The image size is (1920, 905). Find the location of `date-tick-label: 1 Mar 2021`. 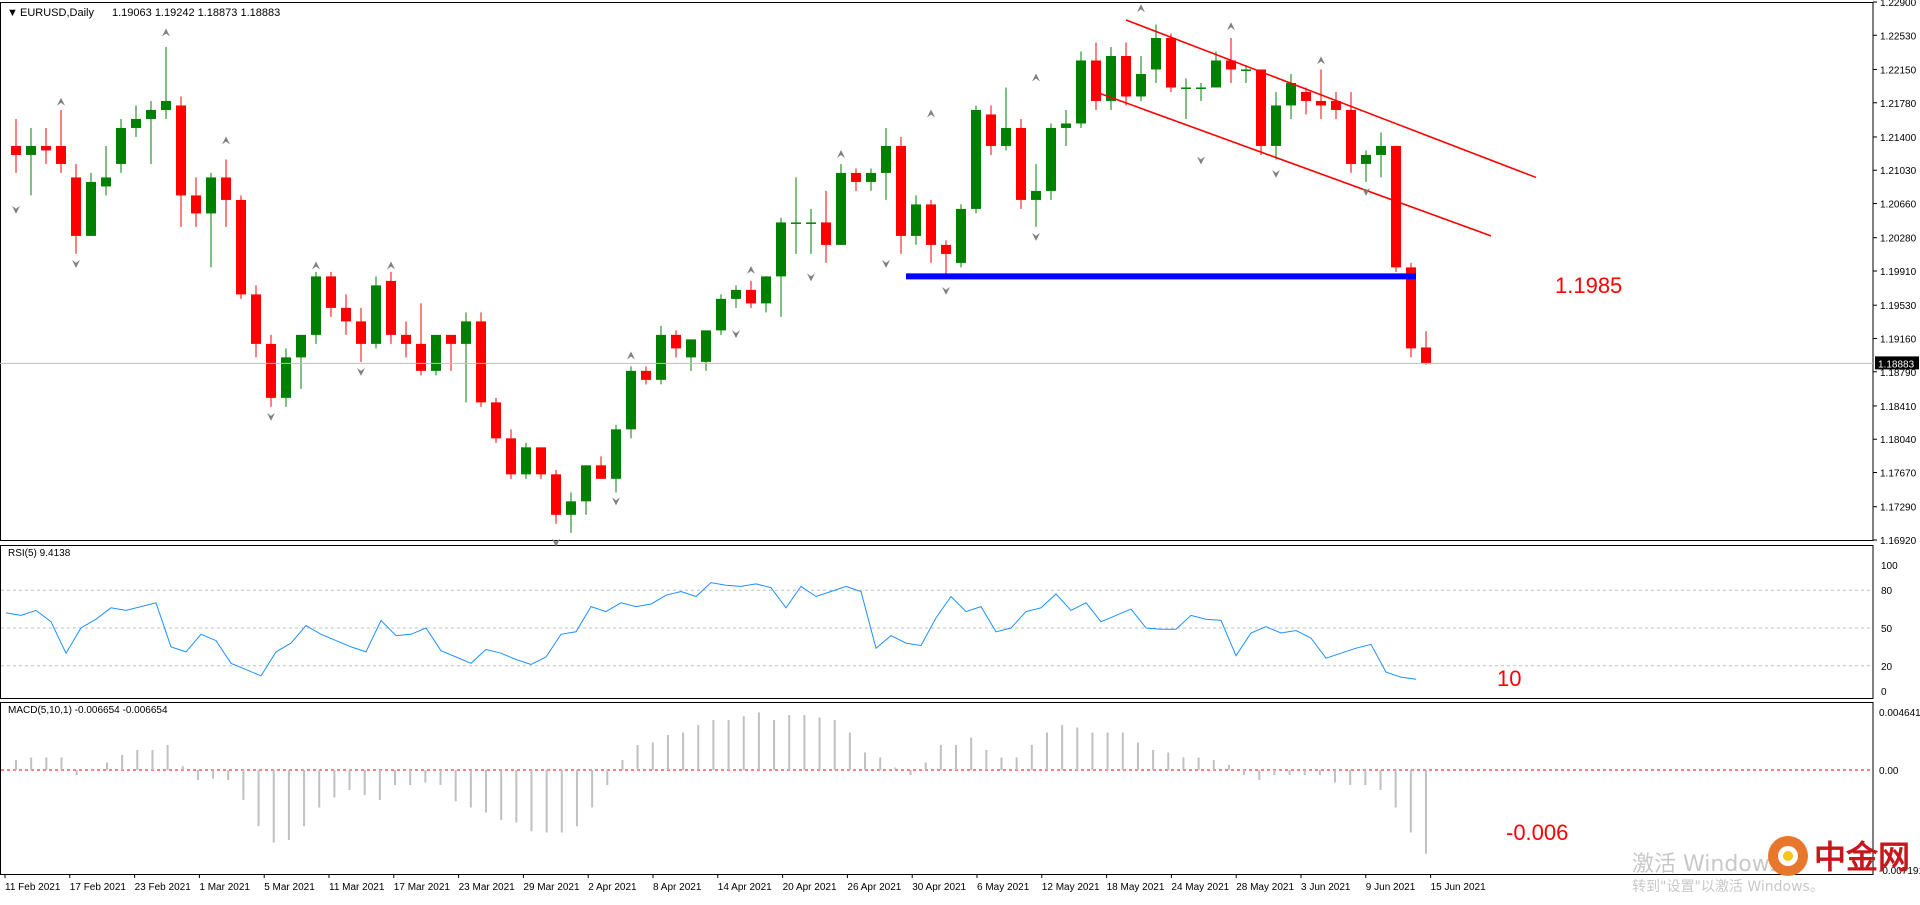

date-tick-label: 1 Mar 2021 is located at coordinates (224, 887).